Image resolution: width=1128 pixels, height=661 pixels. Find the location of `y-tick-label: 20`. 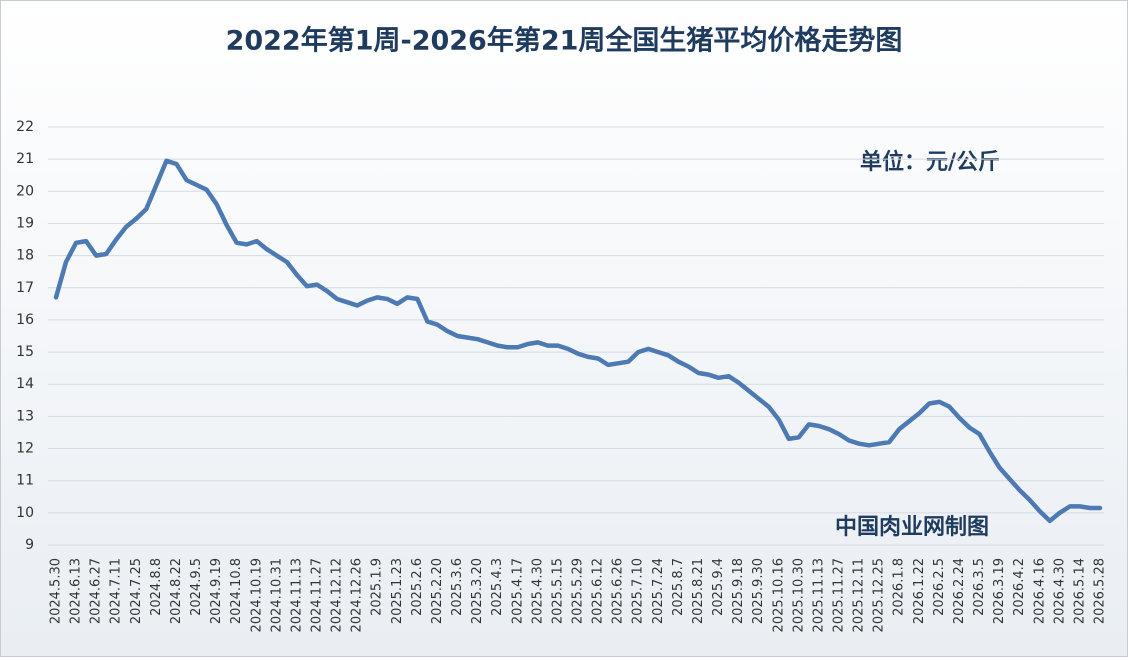

y-tick-label: 20 is located at coordinates (25, 191).